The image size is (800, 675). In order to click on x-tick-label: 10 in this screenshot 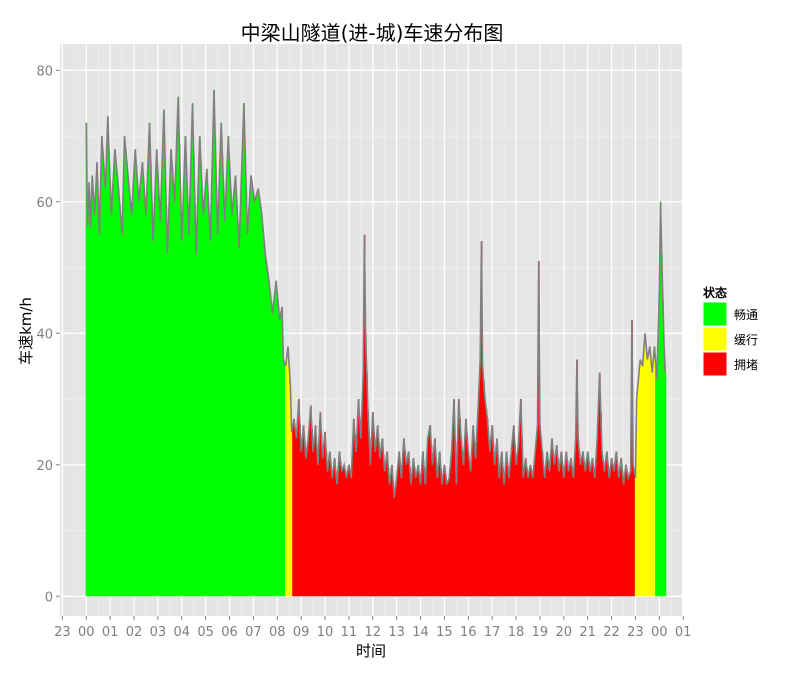, I will do `click(325, 632)`.